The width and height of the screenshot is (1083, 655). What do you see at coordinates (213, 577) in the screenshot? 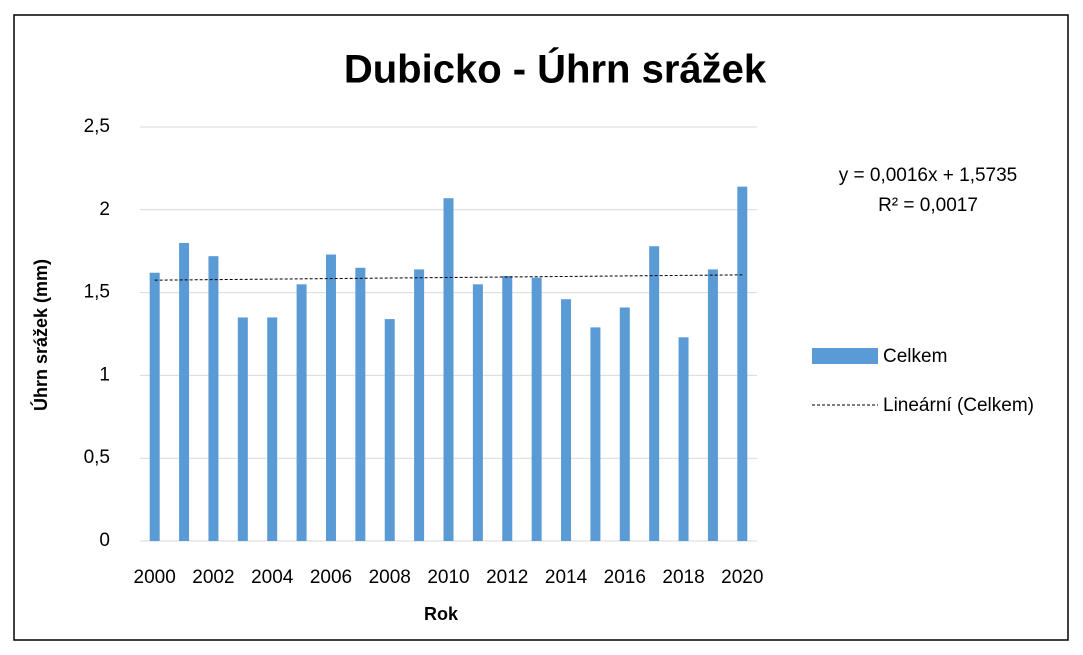
I see `x-tick-label: 2002` at bounding box center [213, 577].